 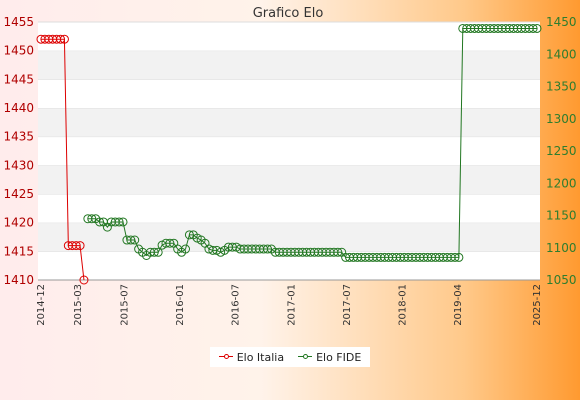 I want to click on y-right-tick-label: 1200, so click(x=561, y=183).